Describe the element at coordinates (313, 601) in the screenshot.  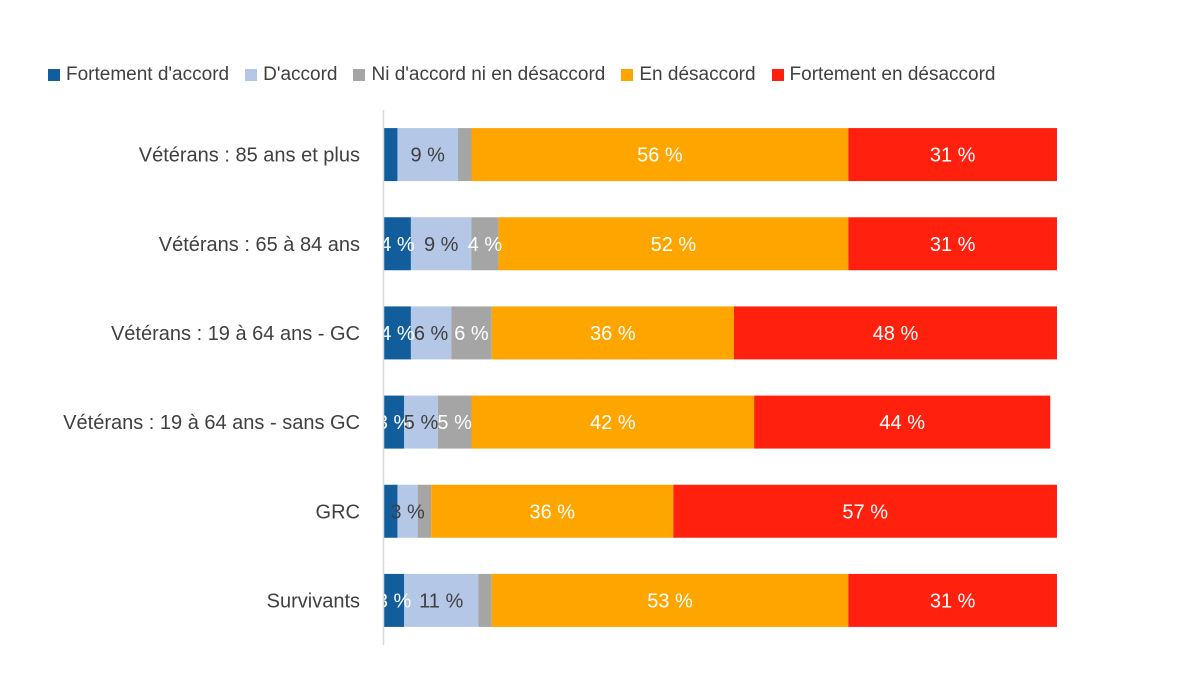
I see `category-label: Survivants` at that location.